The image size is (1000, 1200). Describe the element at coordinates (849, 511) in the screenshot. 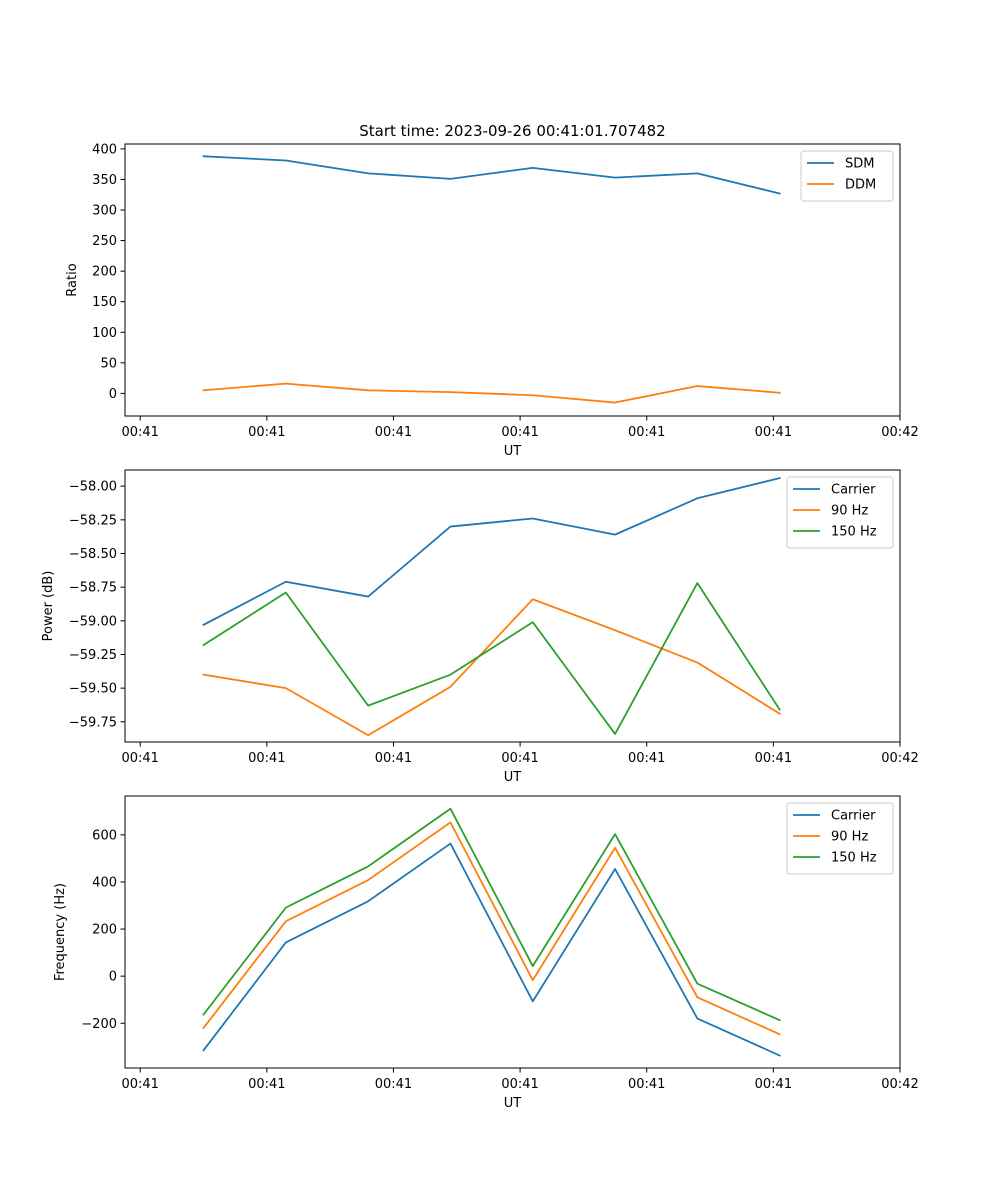

I see `power-legend-label-90-hz: 90 Hz` at that location.